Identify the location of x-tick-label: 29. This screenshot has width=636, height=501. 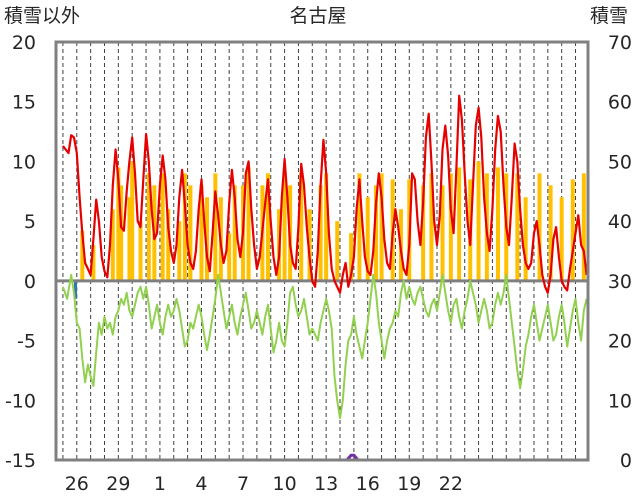
(118, 484).